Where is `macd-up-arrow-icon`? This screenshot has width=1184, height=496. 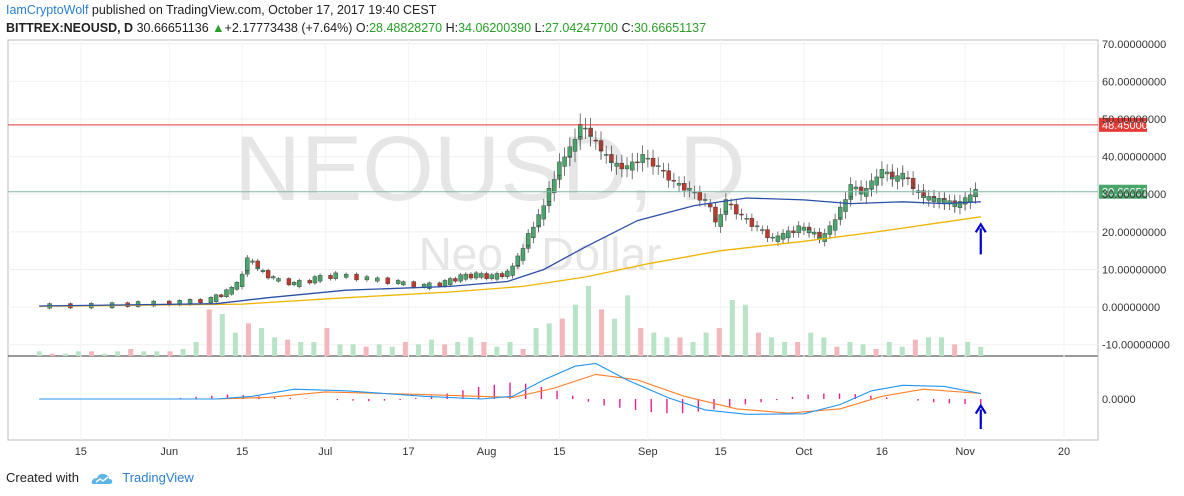
macd-up-arrow-icon is located at coordinates (980, 409).